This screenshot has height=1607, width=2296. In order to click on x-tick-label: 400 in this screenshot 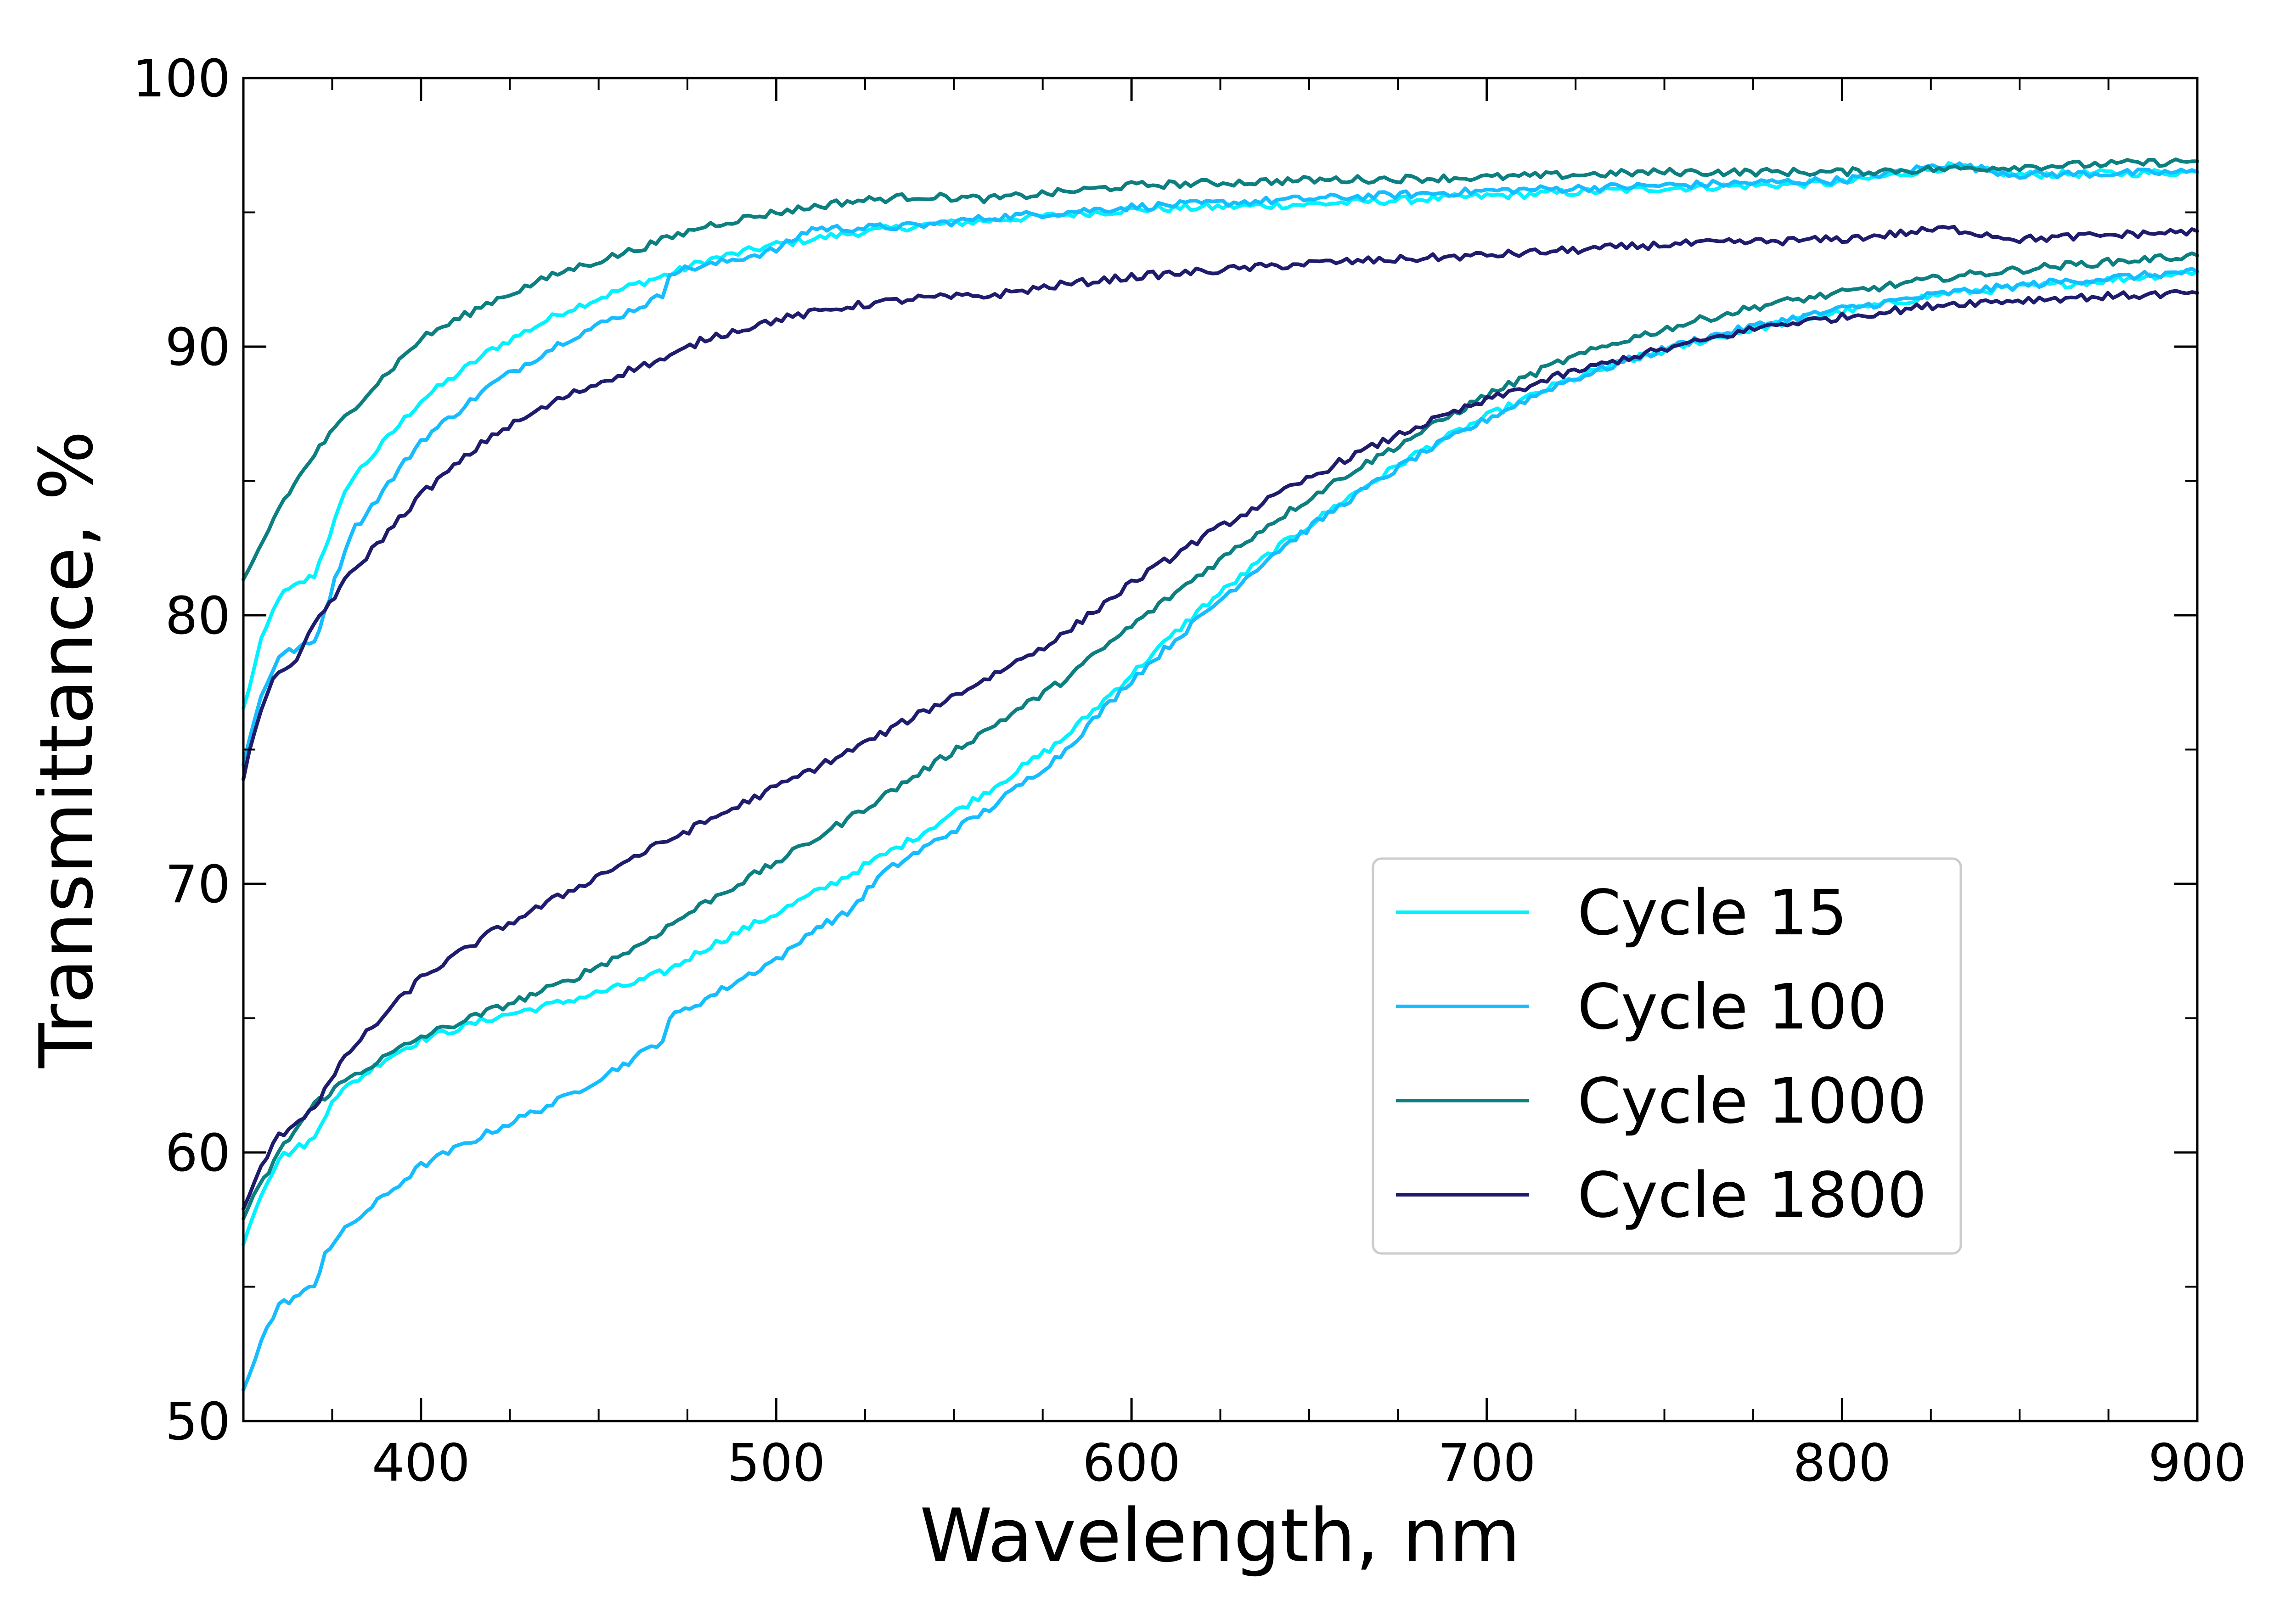, I will do `click(421, 1463)`.